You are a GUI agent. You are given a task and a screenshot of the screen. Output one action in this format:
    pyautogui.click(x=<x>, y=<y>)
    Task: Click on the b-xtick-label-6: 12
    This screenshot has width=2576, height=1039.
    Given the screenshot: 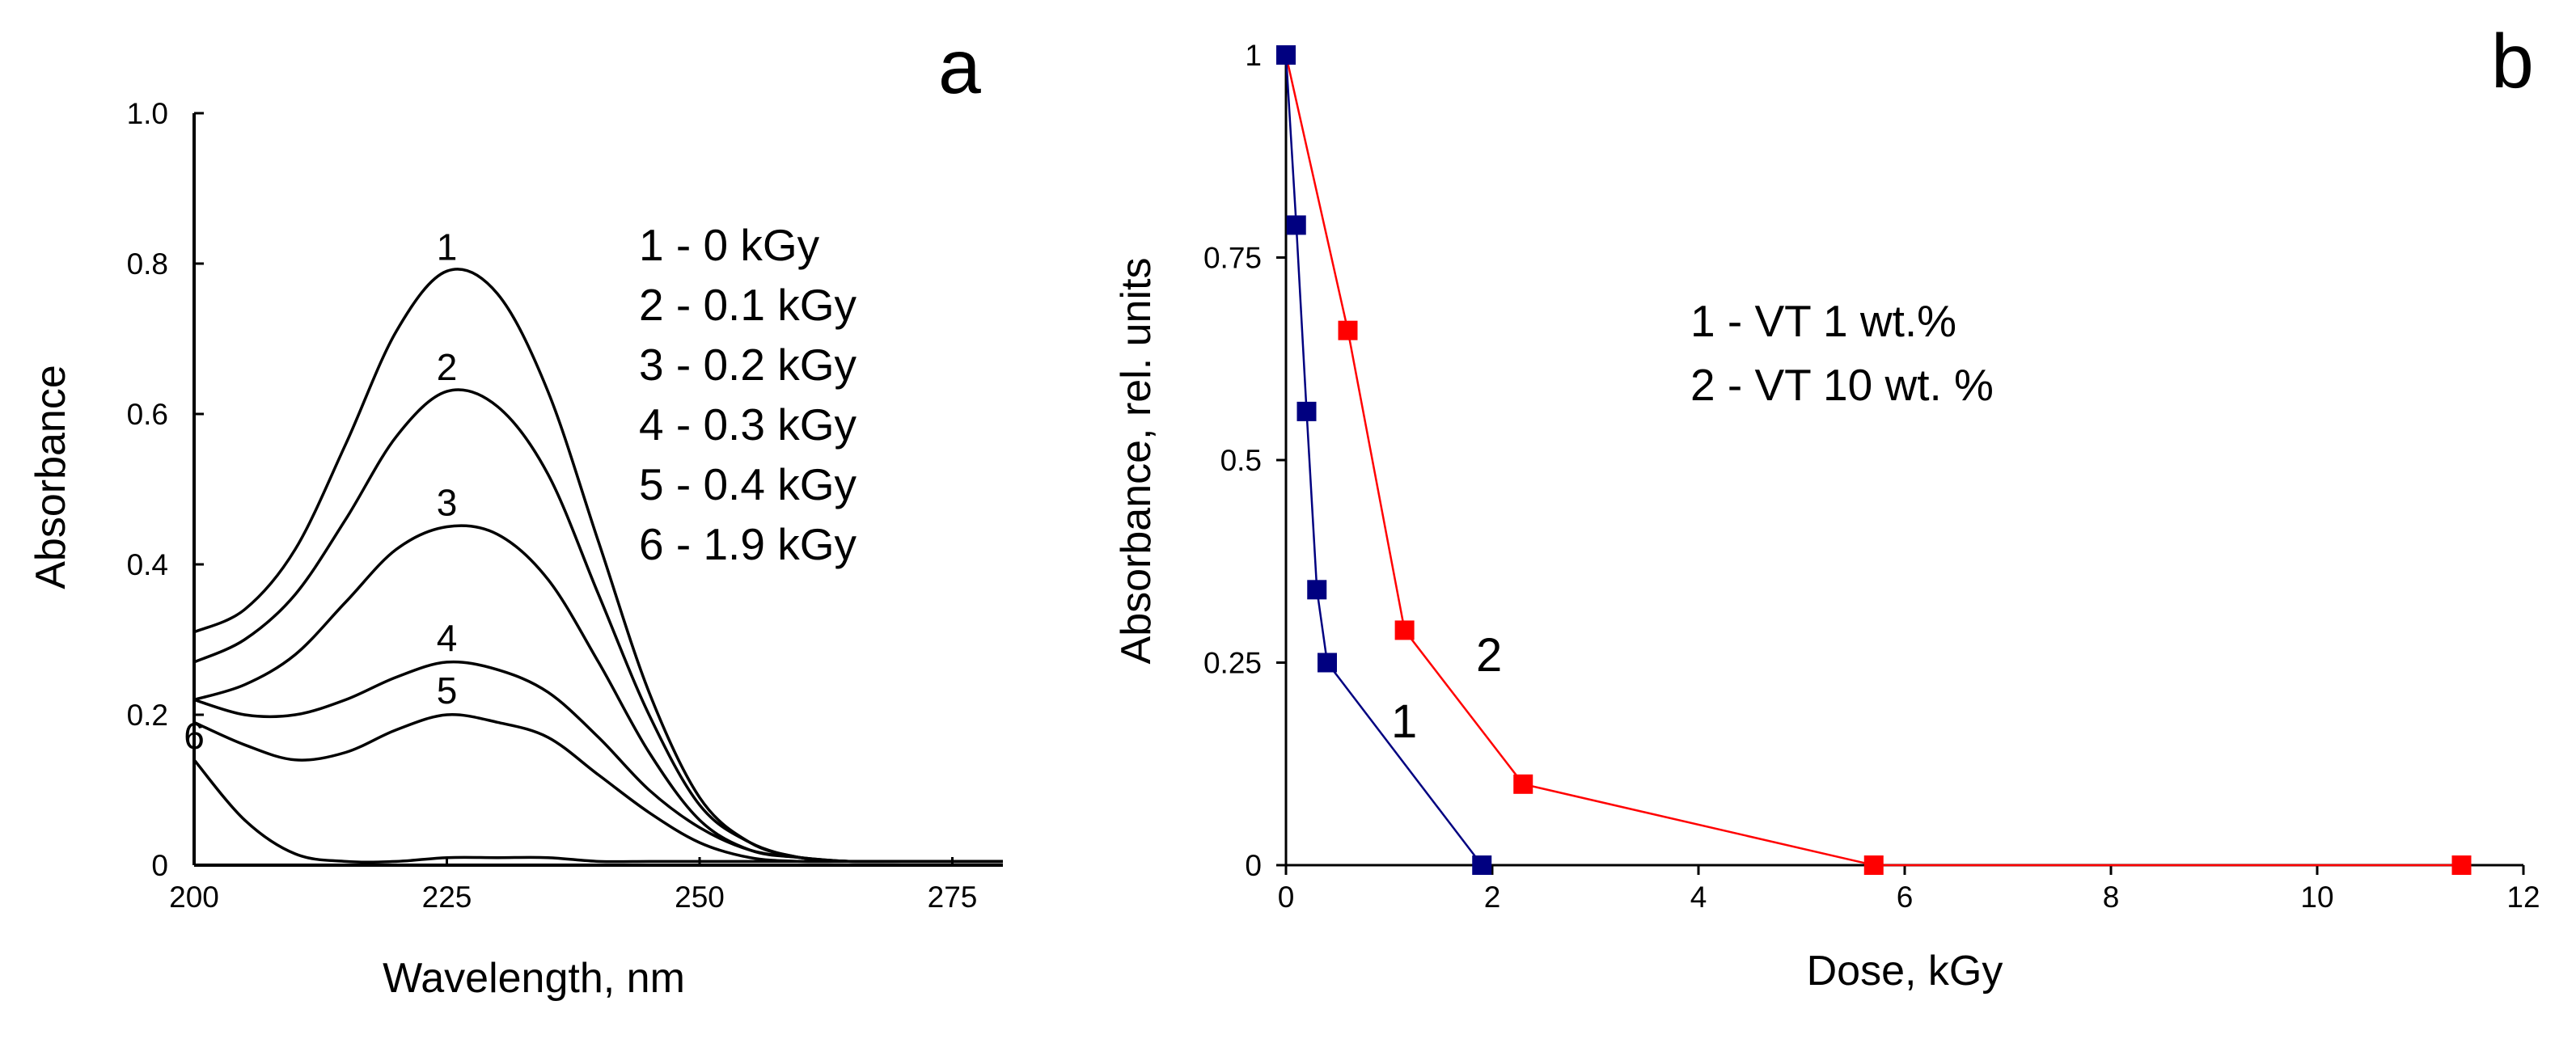 What is the action you would take?
    pyautogui.click(x=2523, y=898)
    